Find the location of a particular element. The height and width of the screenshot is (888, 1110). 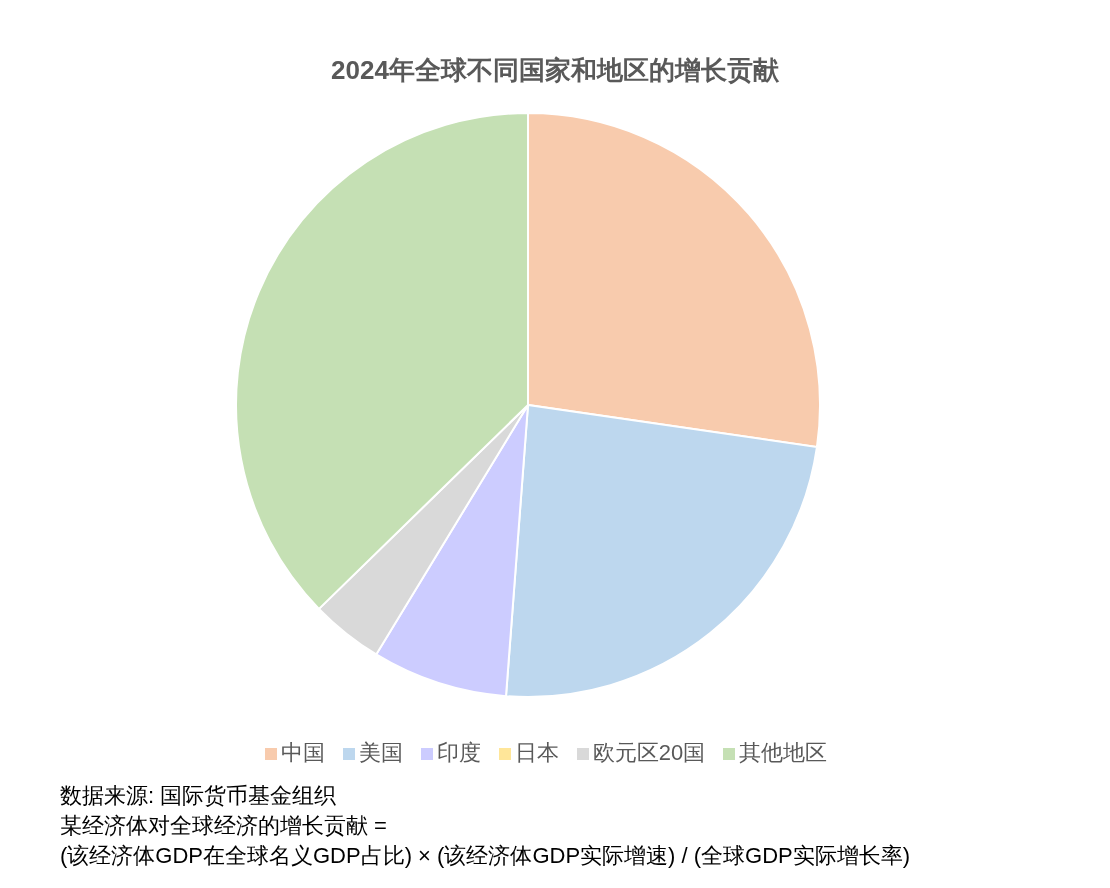

chart-title: 2024年全球不同国家和地区的增长贡献 is located at coordinates (555, 70).